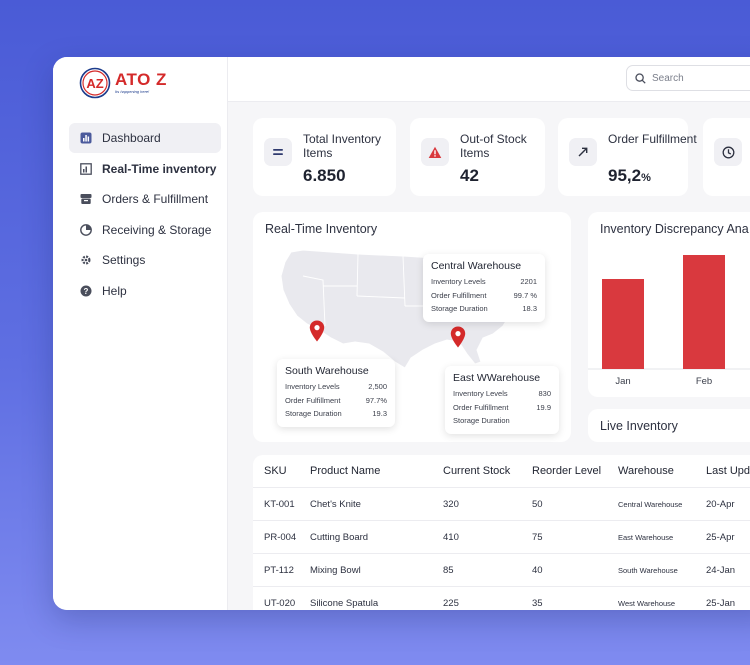 The height and width of the screenshot is (665, 750). What do you see at coordinates (159, 168) in the screenshot?
I see `sidebar-item-label: Real-Time inventory` at bounding box center [159, 168].